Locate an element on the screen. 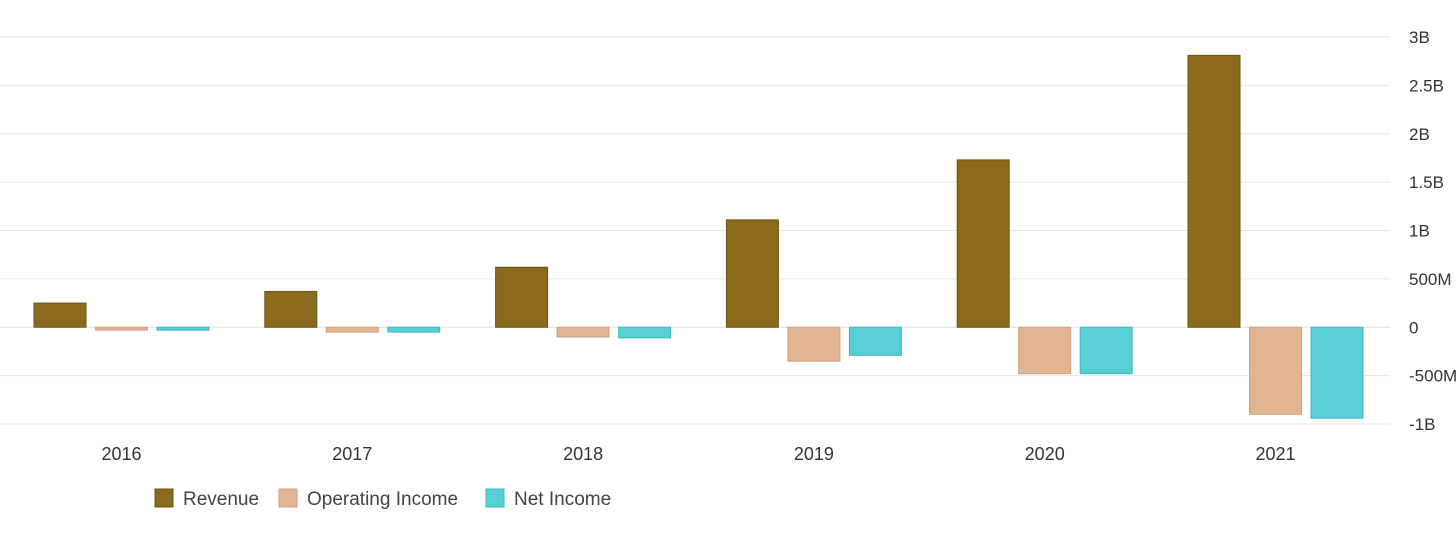 This screenshot has height=537, width=1456. bar-operating-income-2021 is located at coordinates (1275, 370).